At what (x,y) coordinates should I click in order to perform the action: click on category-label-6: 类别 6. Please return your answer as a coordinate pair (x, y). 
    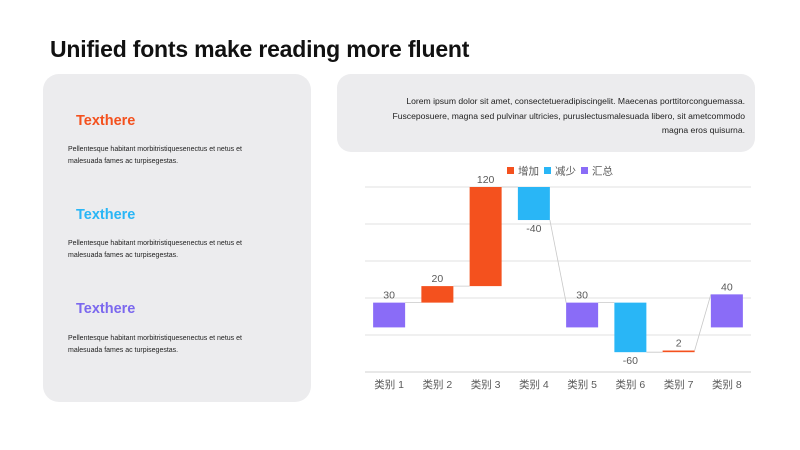
    Looking at the image, I should click on (630, 384).